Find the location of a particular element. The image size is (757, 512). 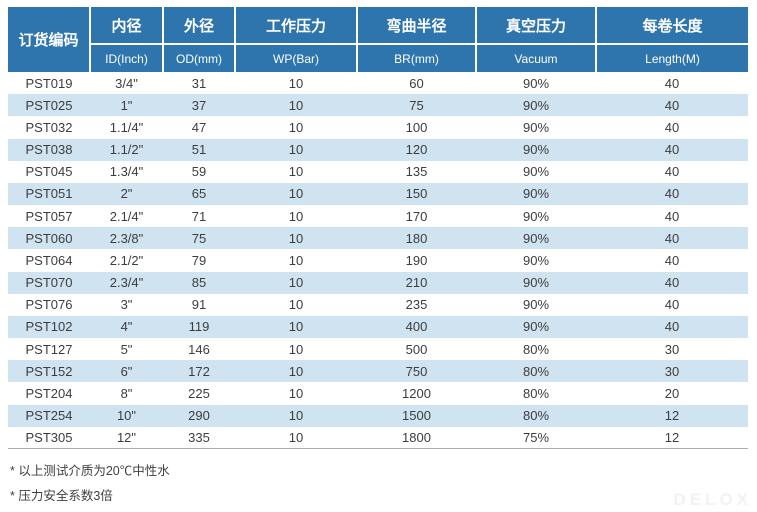

cell-od-mm: 79 is located at coordinates (199, 260).